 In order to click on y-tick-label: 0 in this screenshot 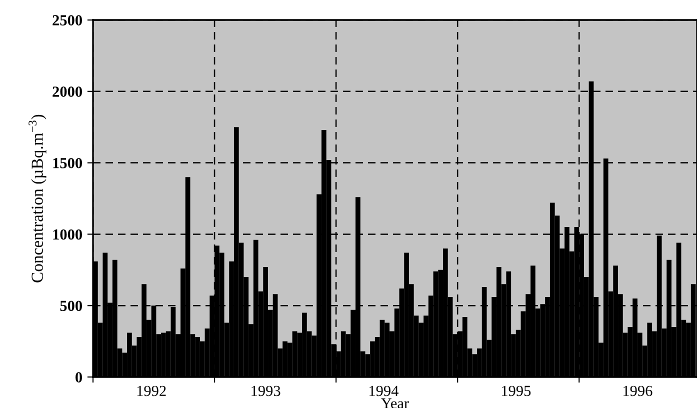, I will do `click(79, 377)`.